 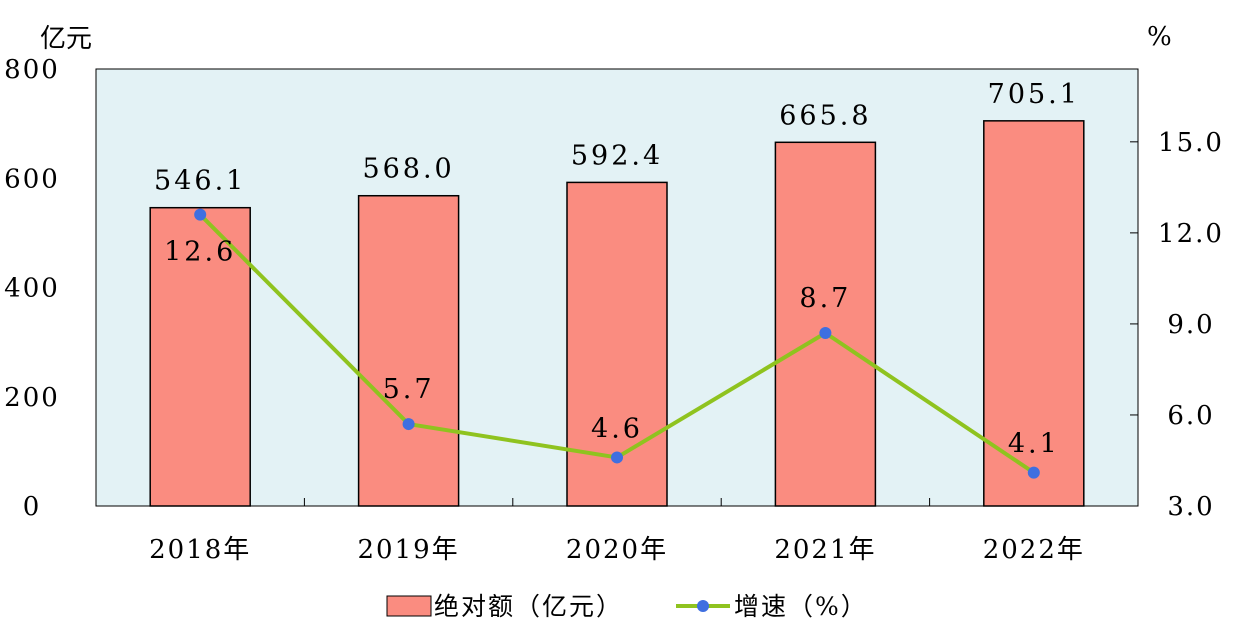 I want to click on growth-point-2022年, so click(x=1033, y=472).